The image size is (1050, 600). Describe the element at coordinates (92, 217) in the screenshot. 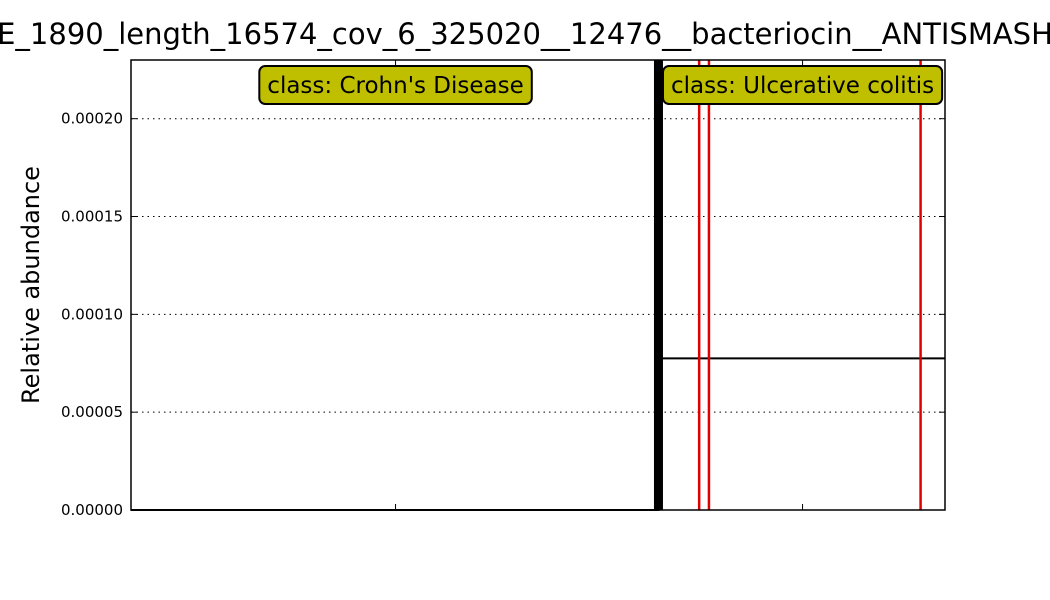

I see `y-tick-label: 0.00015` at that location.